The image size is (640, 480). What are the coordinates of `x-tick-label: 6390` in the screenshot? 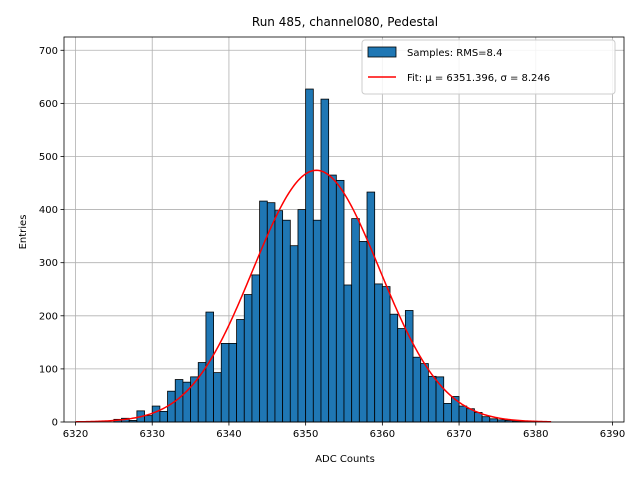 It's located at (612, 434).